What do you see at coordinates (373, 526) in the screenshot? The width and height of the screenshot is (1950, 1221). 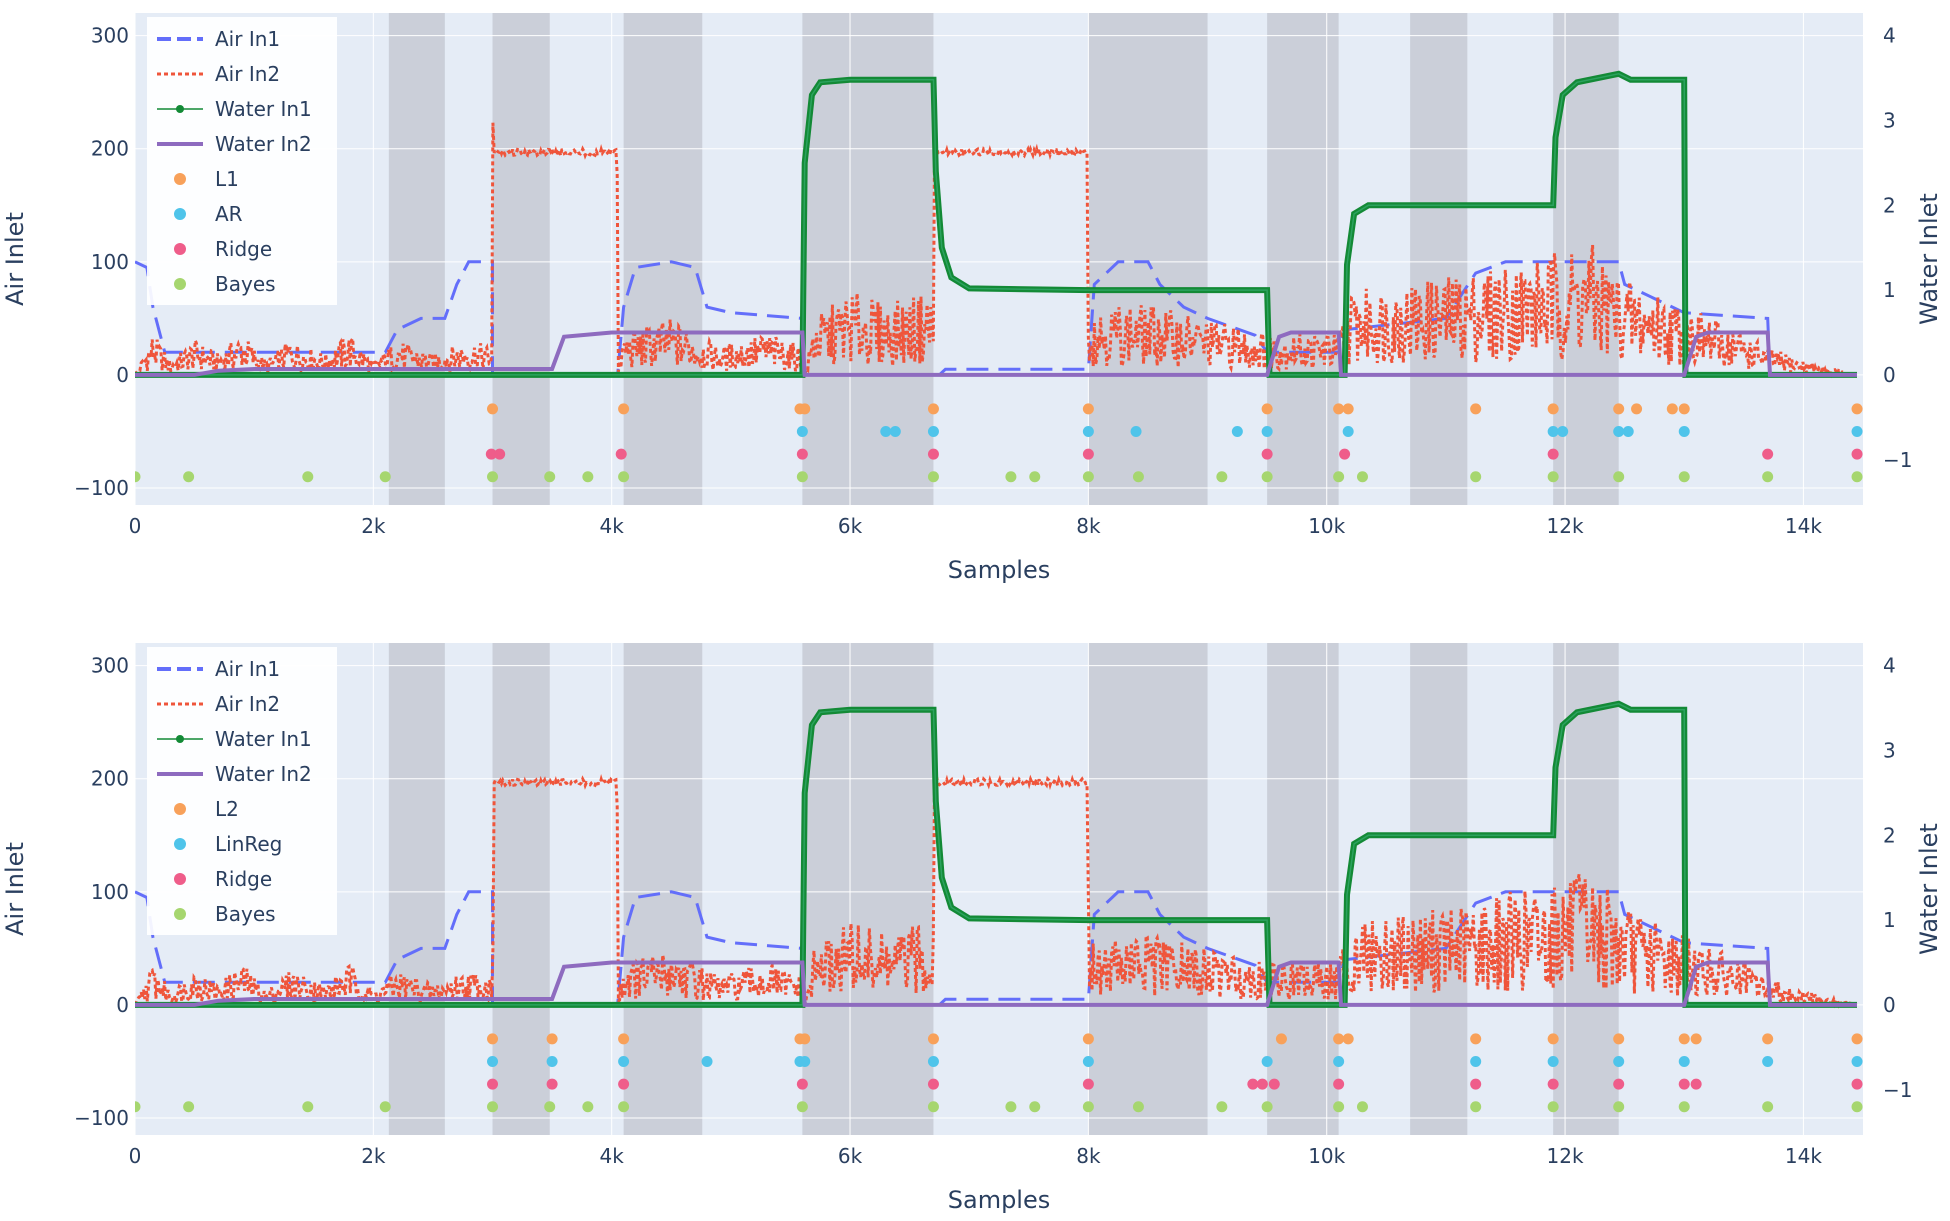 I see `x-tick-label: 2k` at bounding box center [373, 526].